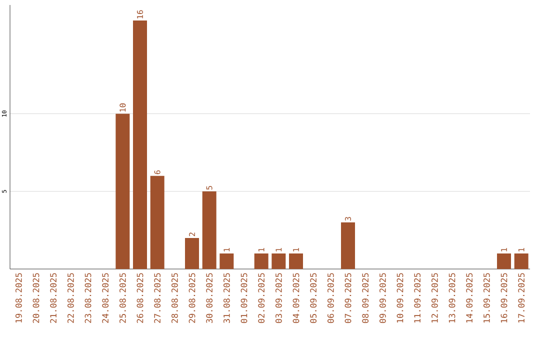  I want to click on x-tick-label: 20.08.2025, so click(36, 298).